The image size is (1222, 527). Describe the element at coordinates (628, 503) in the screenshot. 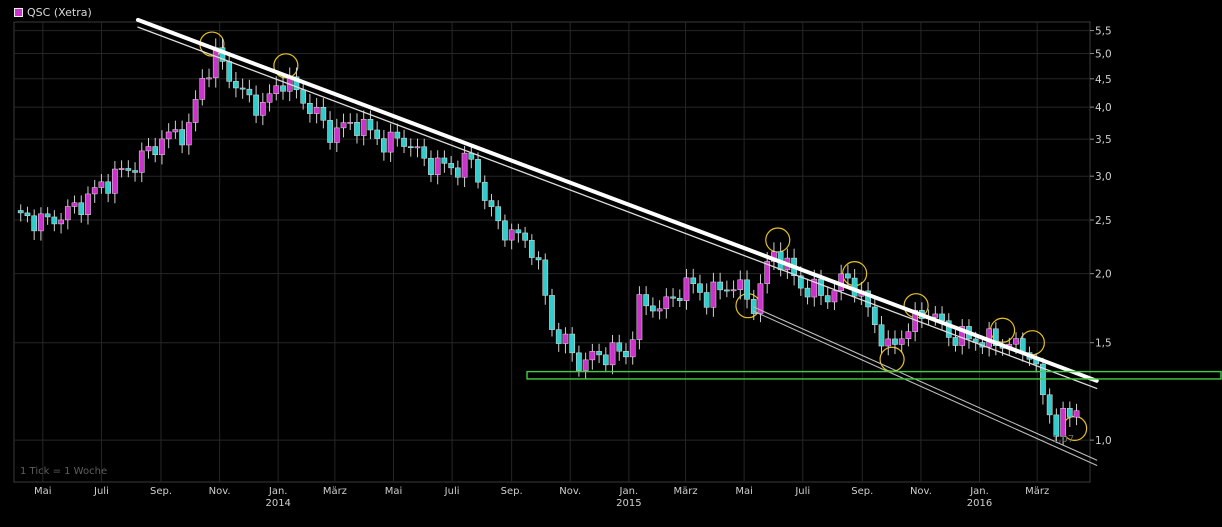

I see `x-year-label: 2015` at that location.